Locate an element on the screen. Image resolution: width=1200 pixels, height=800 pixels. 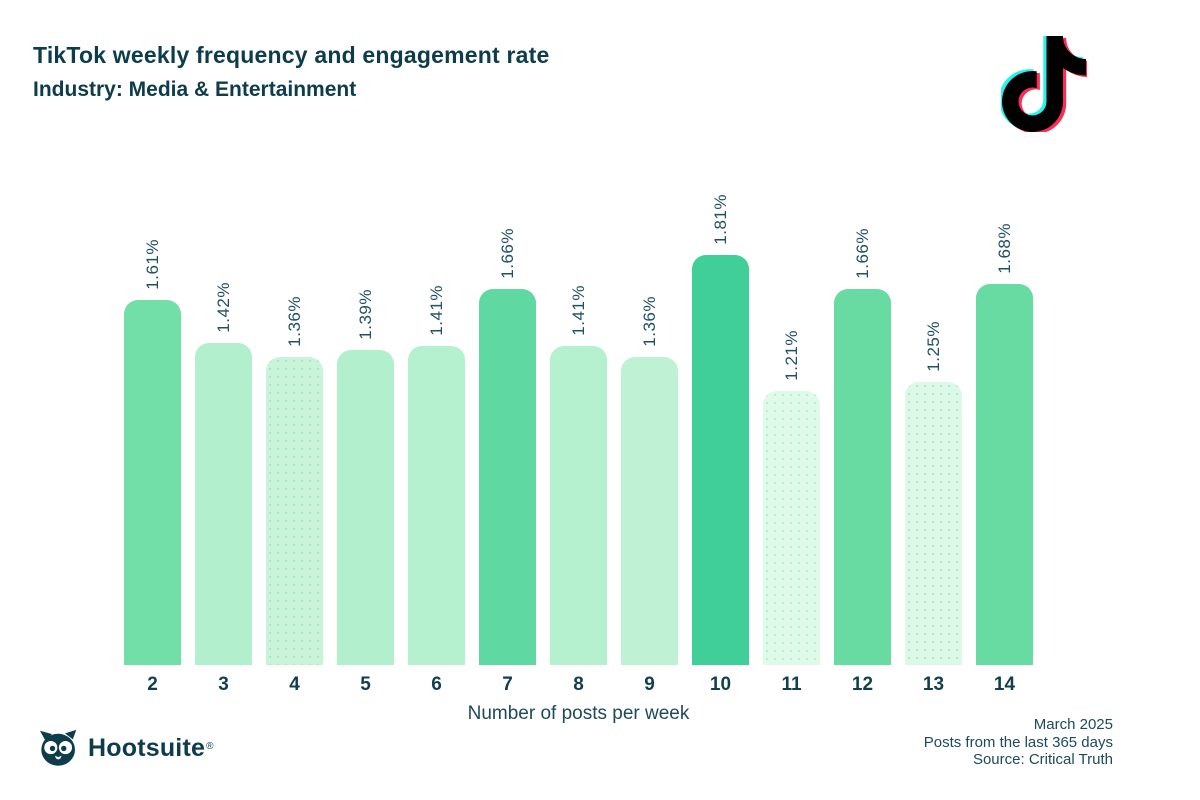
x-tick-label: 5 is located at coordinates (365, 684).